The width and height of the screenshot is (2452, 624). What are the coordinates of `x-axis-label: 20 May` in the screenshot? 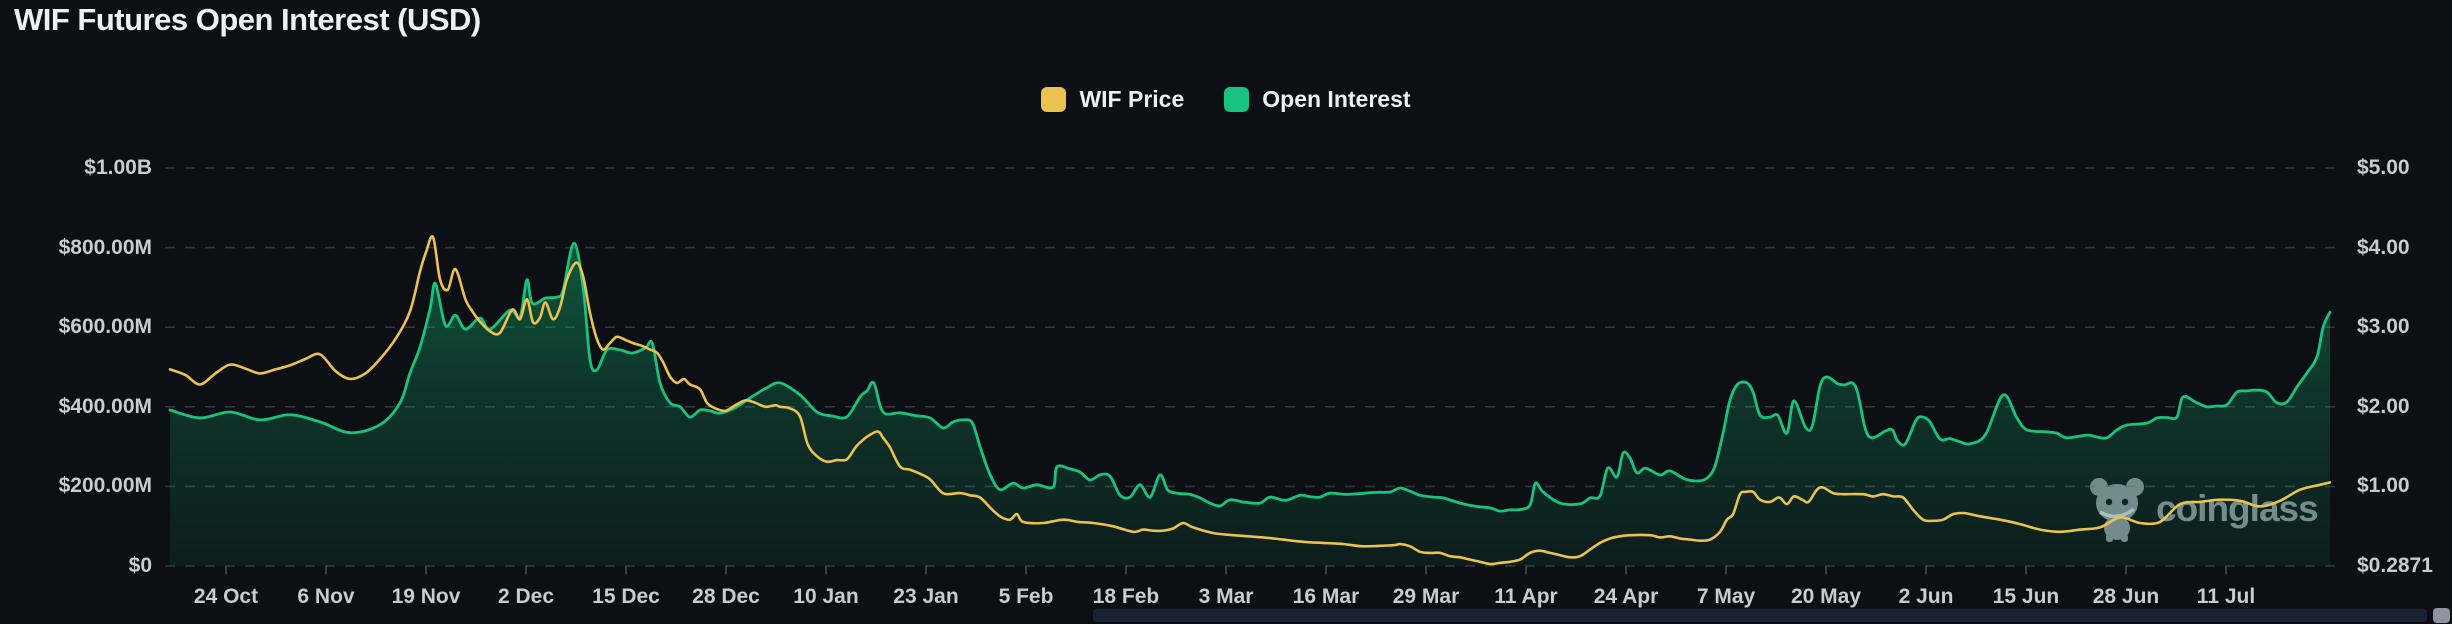 It's located at (1826, 596).